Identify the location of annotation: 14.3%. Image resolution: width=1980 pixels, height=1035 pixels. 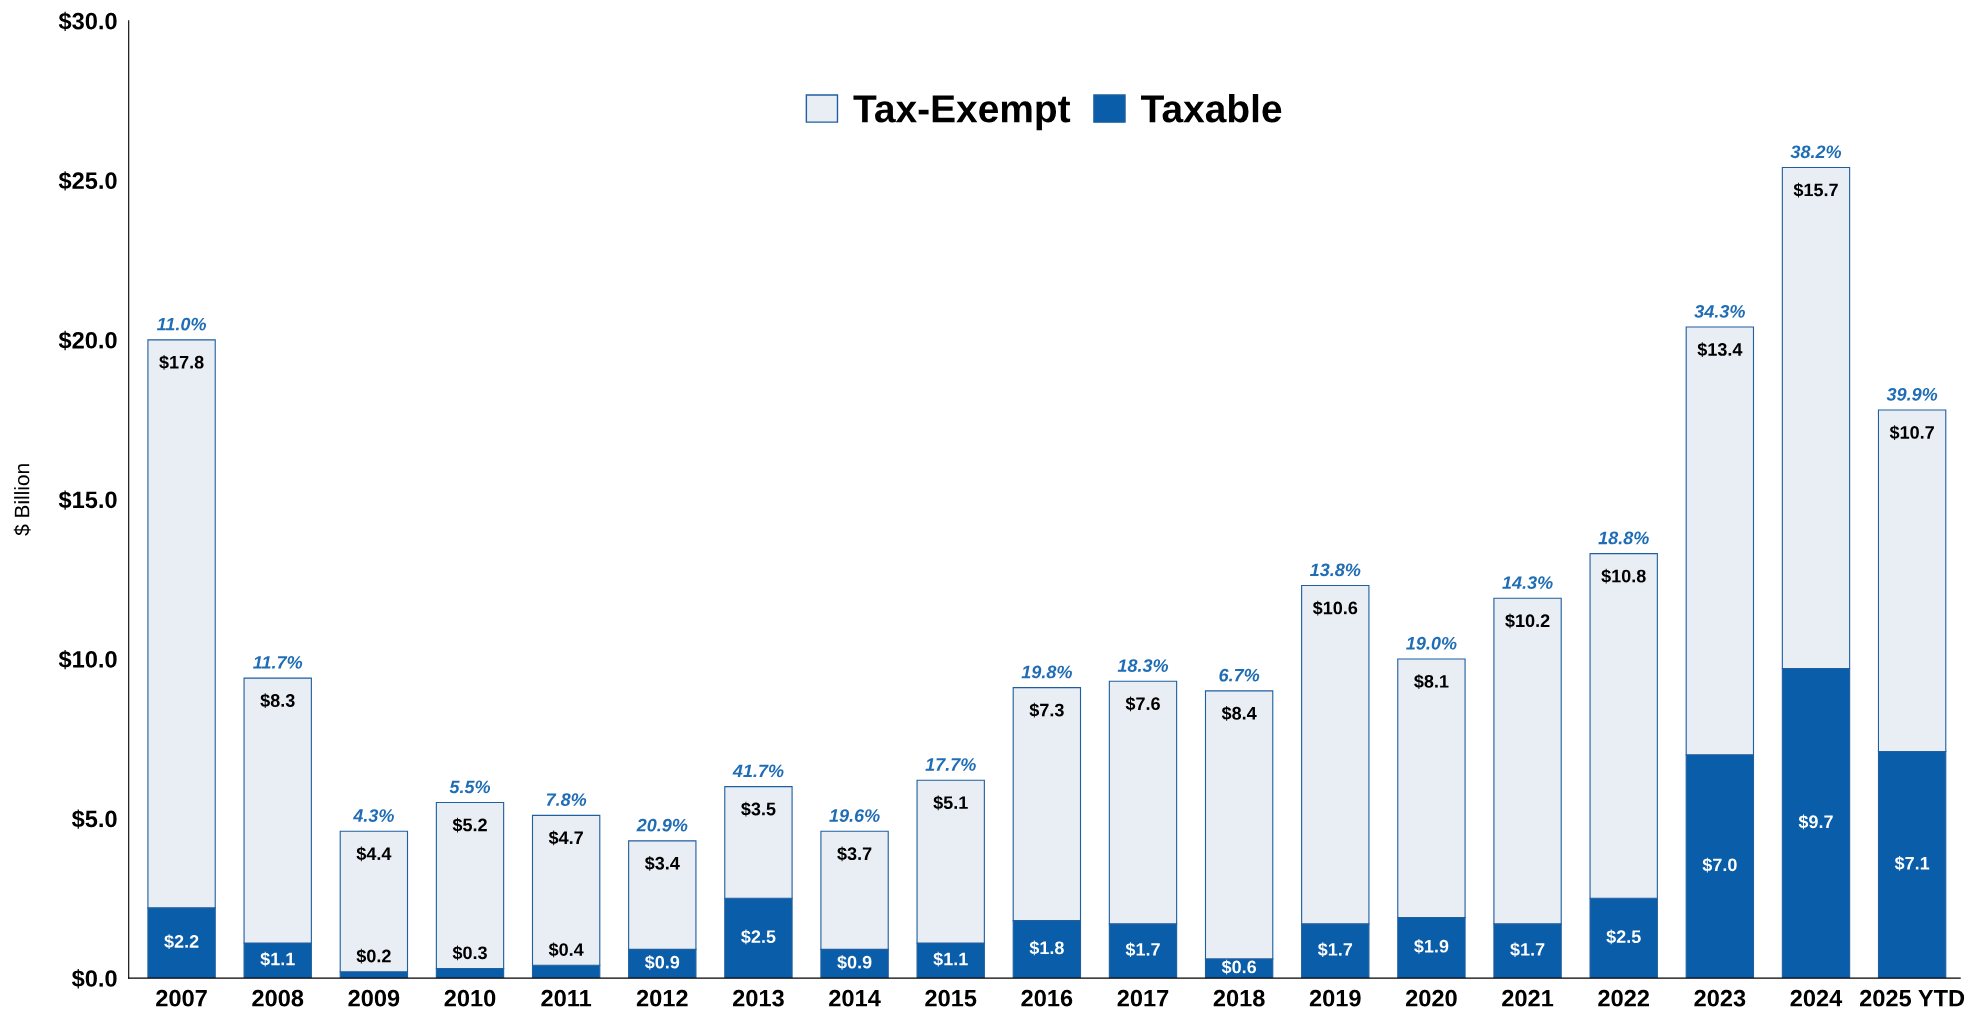
(1527, 582).